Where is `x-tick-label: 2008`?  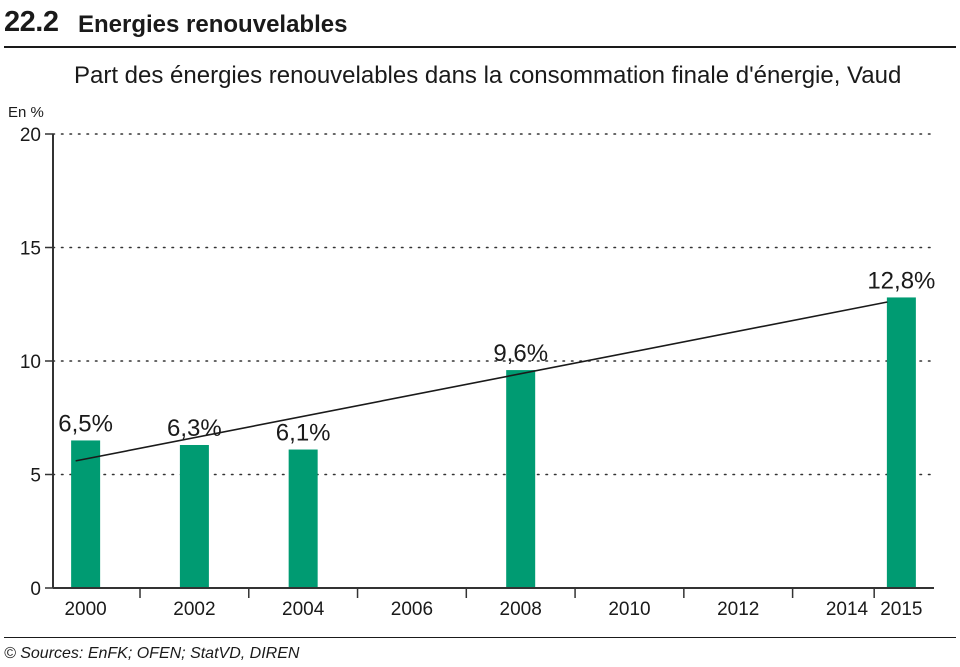 x-tick-label: 2008 is located at coordinates (521, 609).